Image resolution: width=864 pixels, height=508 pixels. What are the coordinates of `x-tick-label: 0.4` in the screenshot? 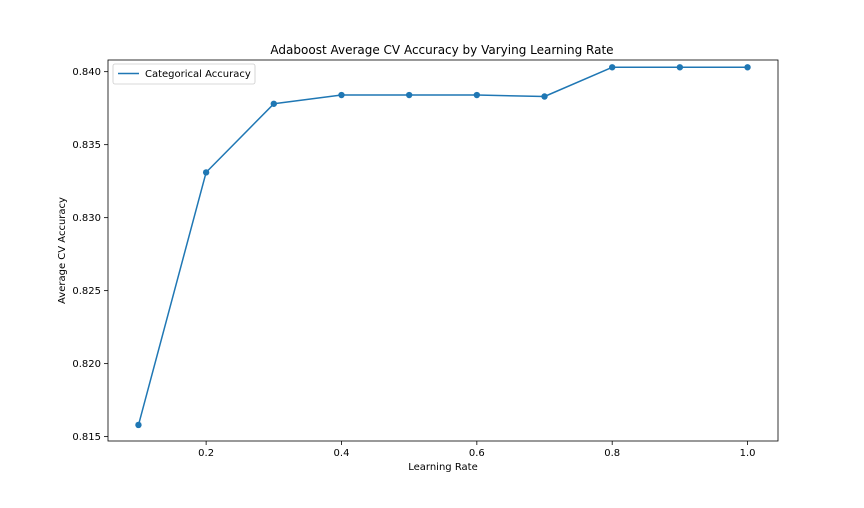 It's located at (342, 453).